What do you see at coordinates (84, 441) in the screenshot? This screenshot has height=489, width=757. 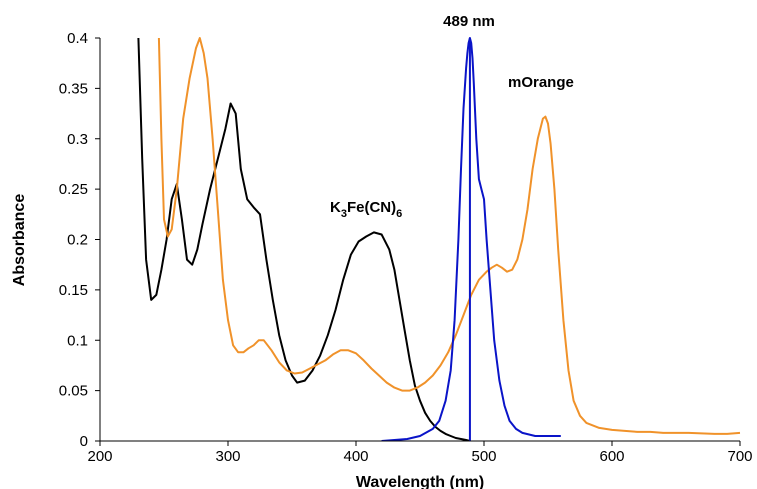 I see `y-tick-label: 0` at bounding box center [84, 441].